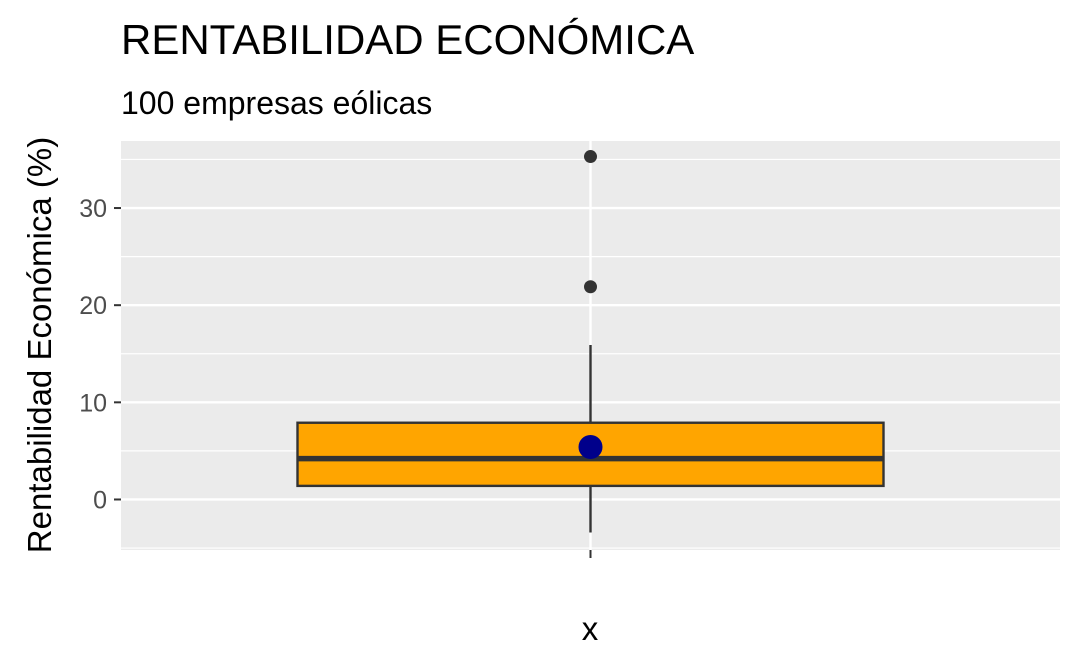 The width and height of the screenshot is (1080, 667). I want to click on x-axis-title: x, so click(590, 628).